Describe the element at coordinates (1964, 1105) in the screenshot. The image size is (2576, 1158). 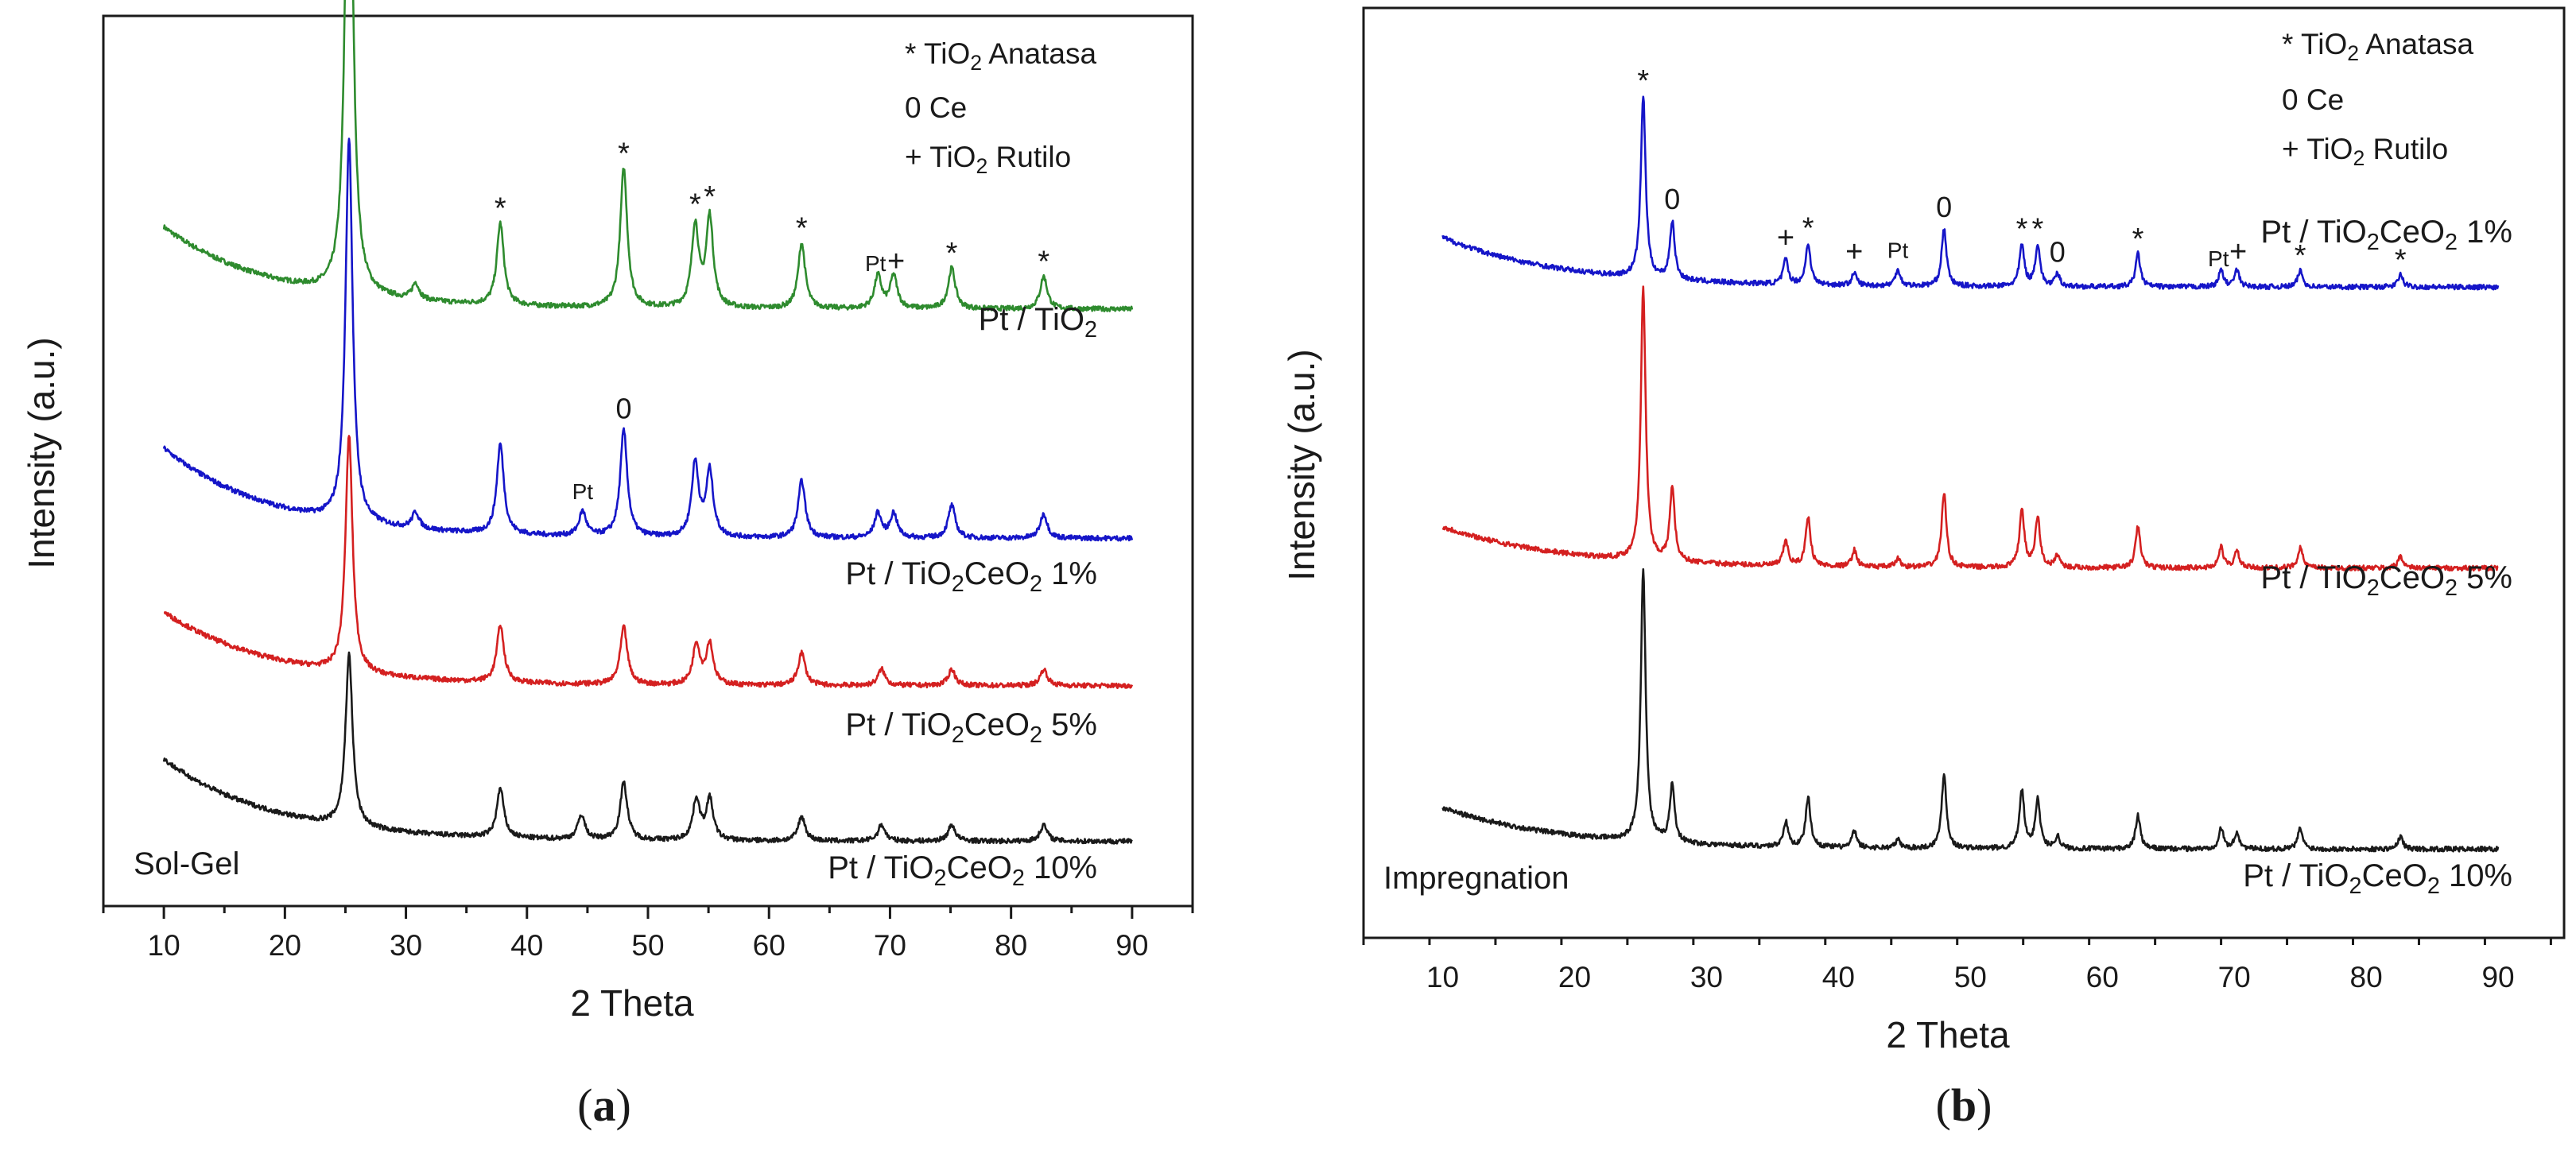
I see `panel-label: (b)` at that location.